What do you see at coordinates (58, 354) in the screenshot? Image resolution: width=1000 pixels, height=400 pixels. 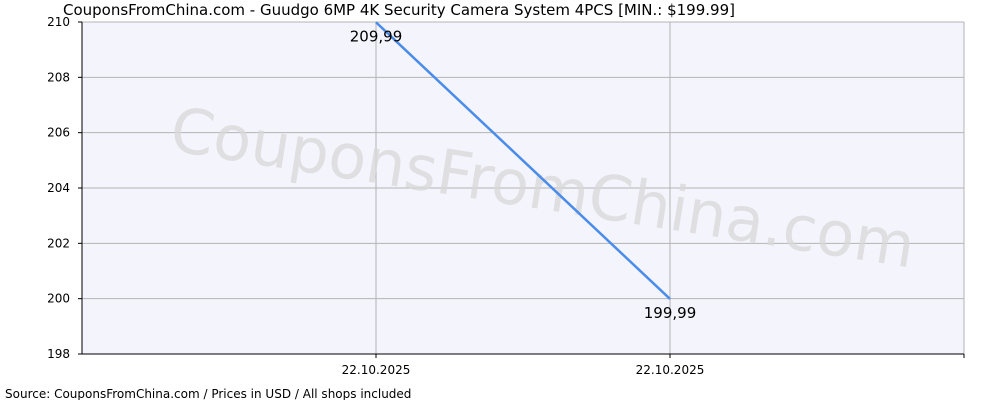 I see `y-tick-label-0: 198` at bounding box center [58, 354].